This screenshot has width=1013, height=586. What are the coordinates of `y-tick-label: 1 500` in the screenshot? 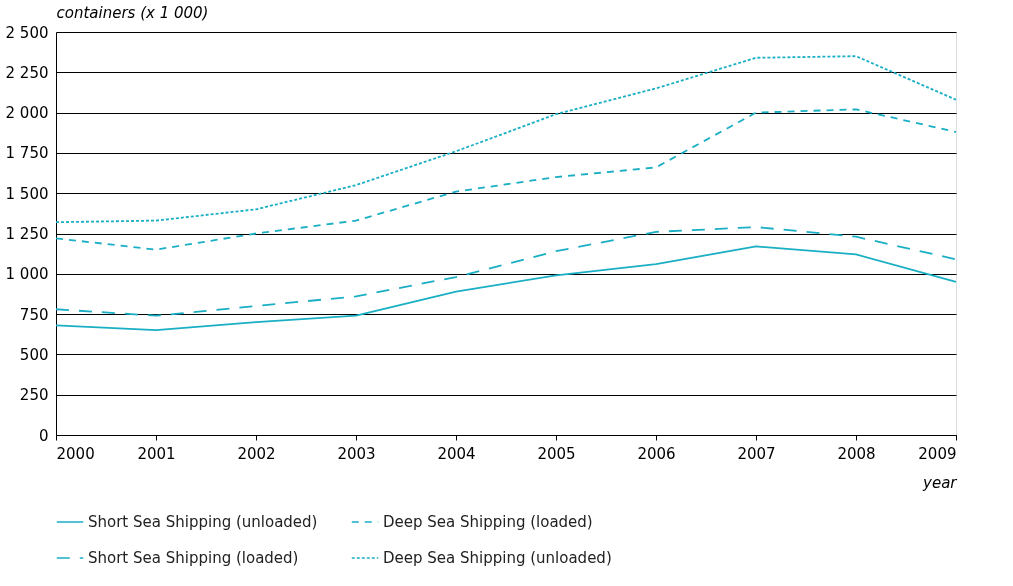 It's located at (27, 193).